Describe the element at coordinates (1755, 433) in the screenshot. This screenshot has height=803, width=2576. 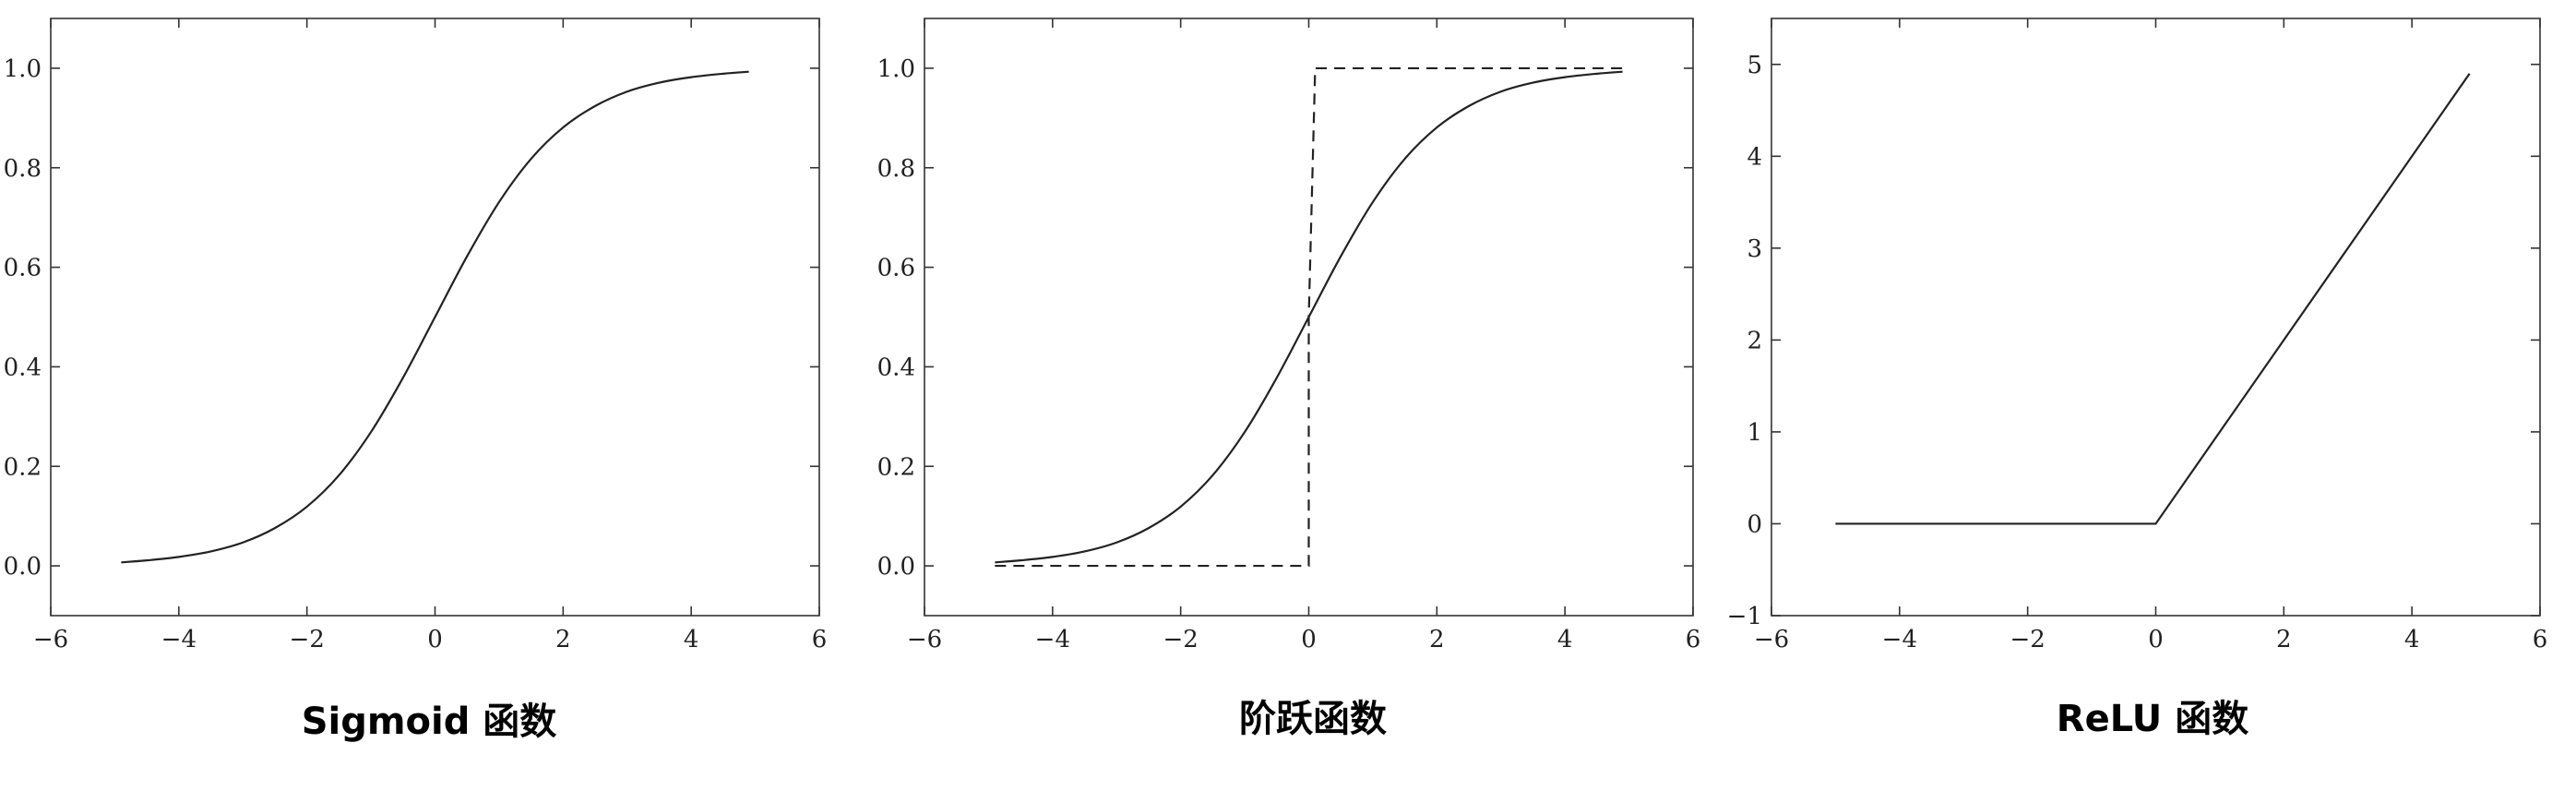
I see `y-tick-label: 1` at that location.